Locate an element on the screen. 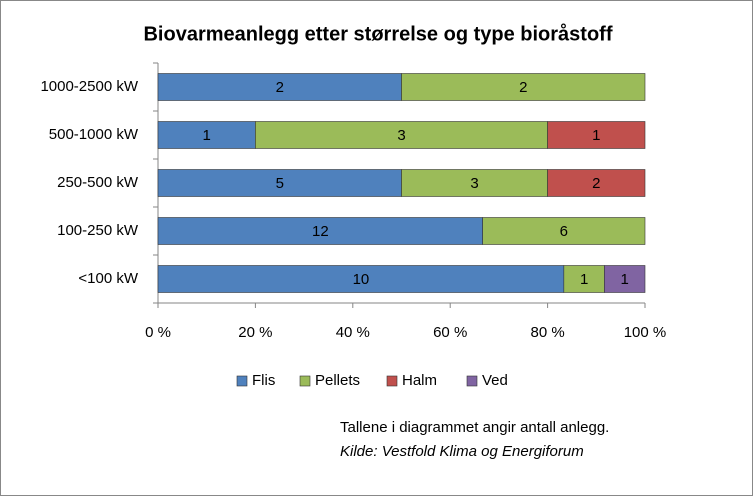 The width and height of the screenshot is (753, 496). annotation: Kilde: Vestfold Klima og Energiforum is located at coordinates (462, 451).